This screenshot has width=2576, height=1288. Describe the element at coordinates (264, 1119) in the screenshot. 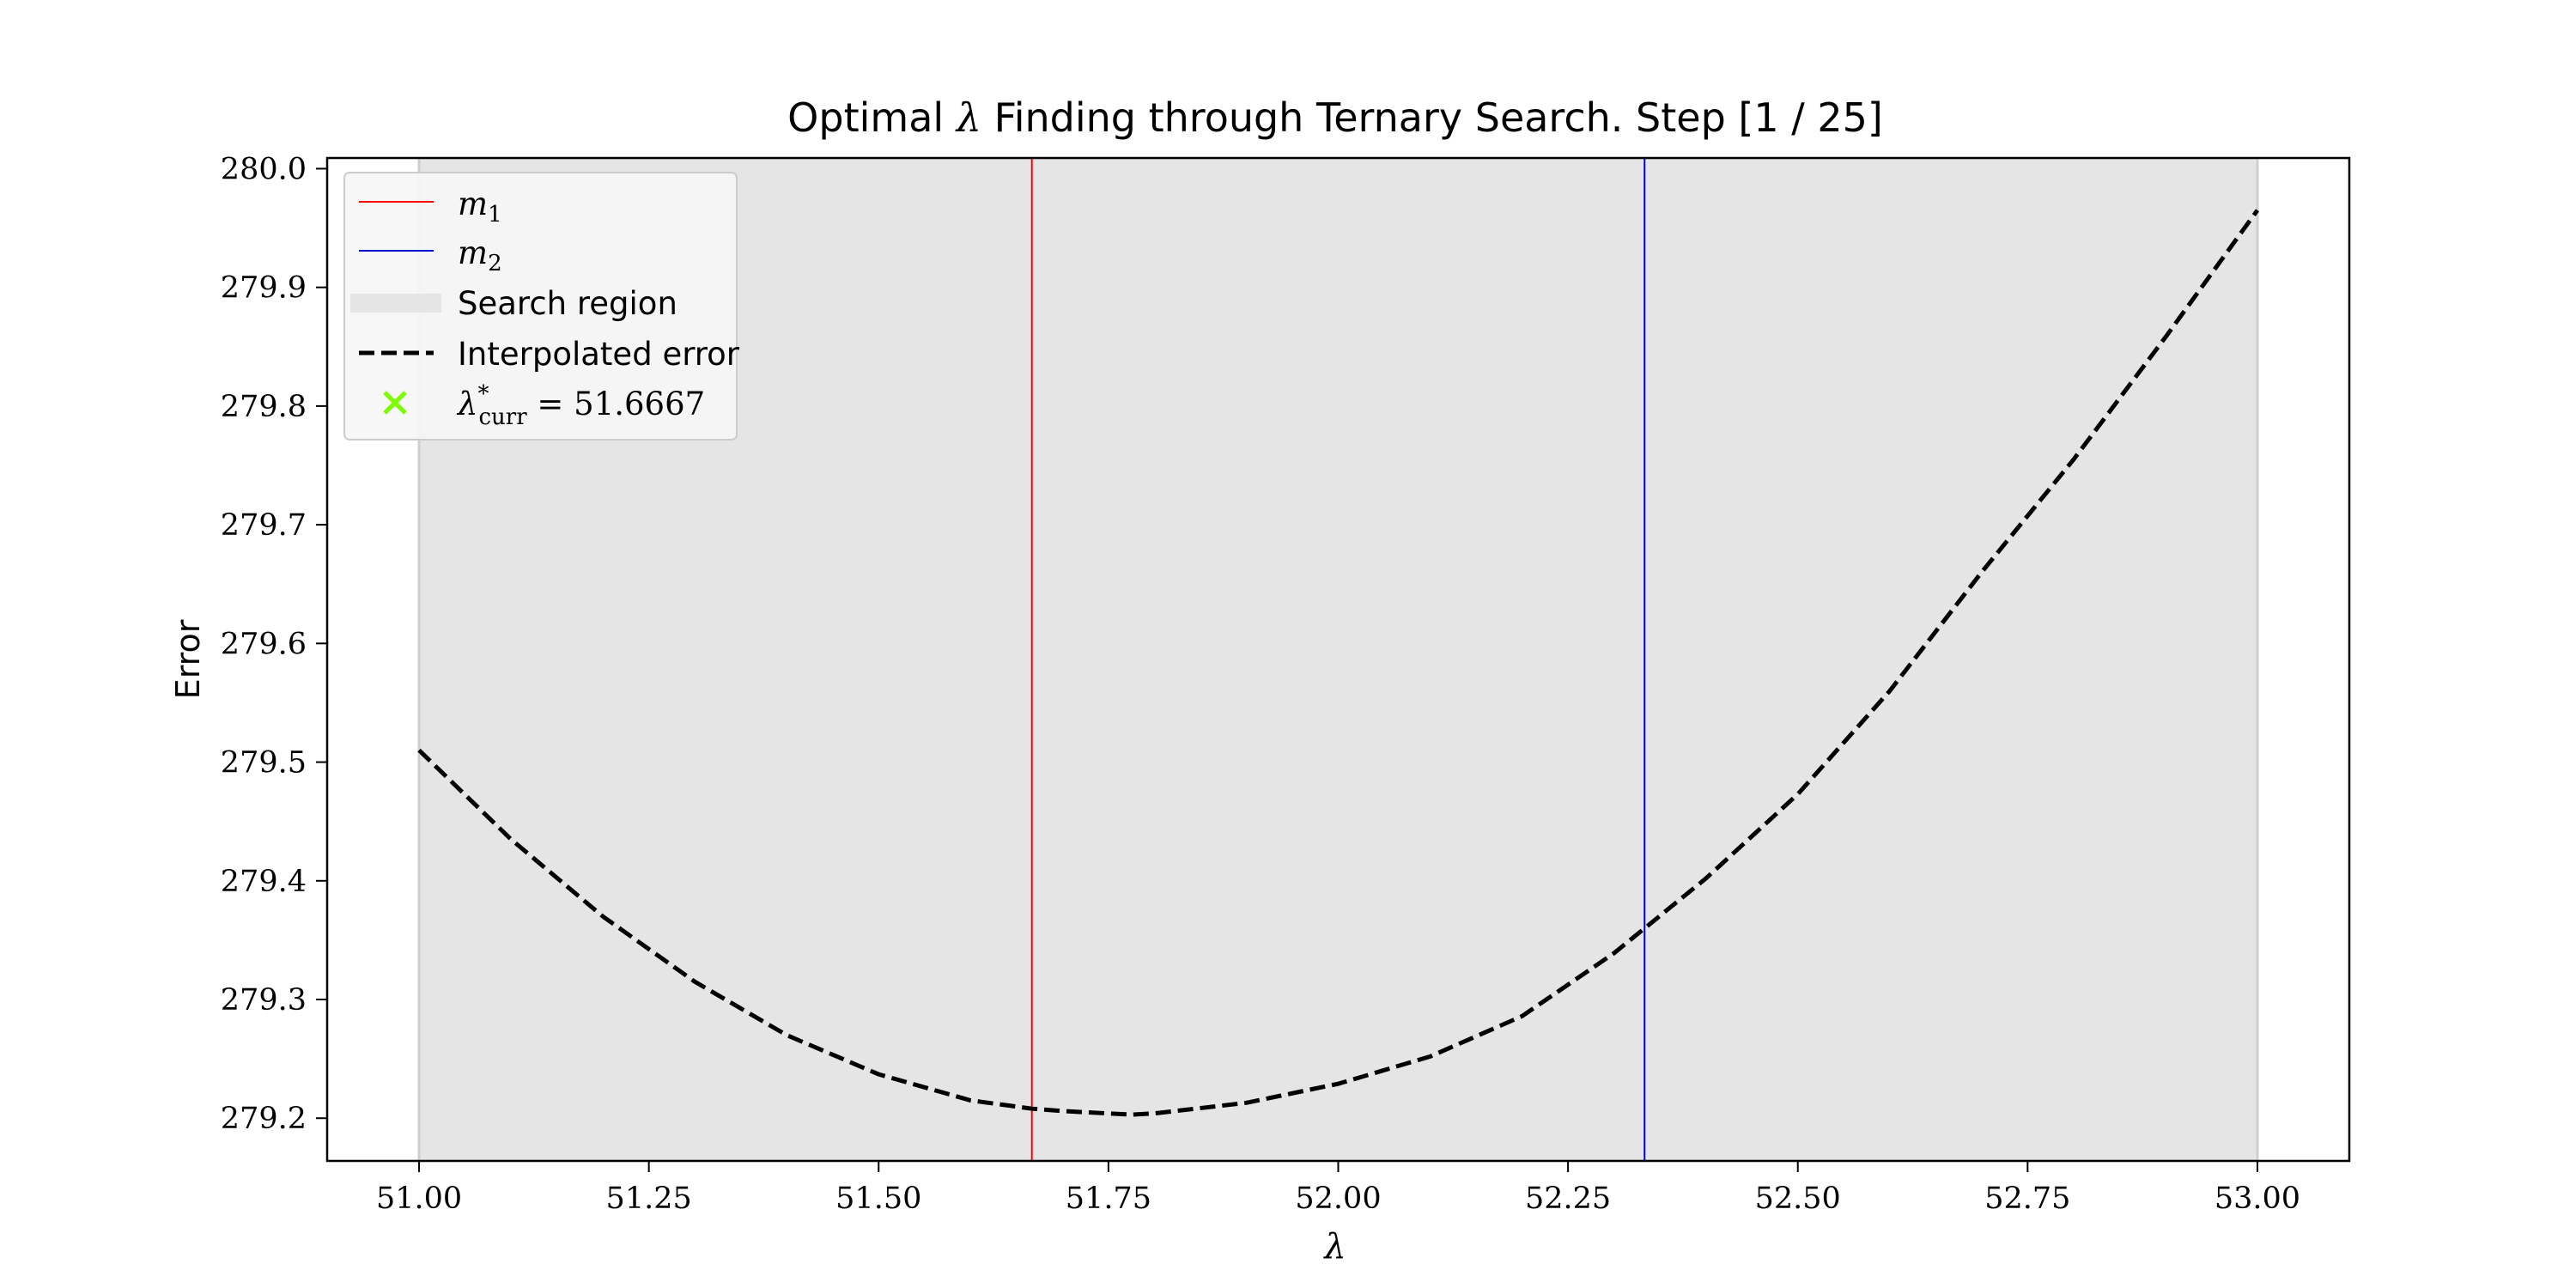

I see `y-tick-label: 279.2` at that location.